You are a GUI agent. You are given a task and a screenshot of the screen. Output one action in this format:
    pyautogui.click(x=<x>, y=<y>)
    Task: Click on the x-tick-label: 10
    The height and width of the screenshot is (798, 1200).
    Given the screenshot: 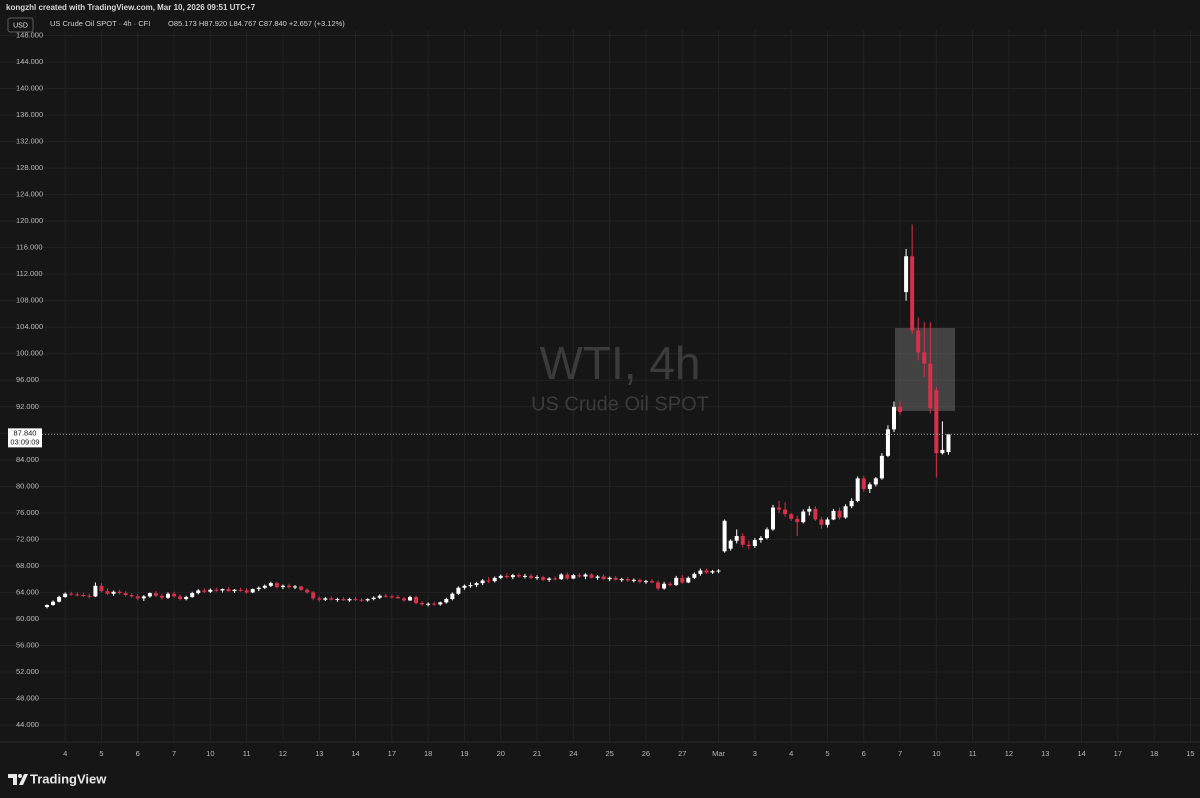 What is the action you would take?
    pyautogui.click(x=210, y=753)
    